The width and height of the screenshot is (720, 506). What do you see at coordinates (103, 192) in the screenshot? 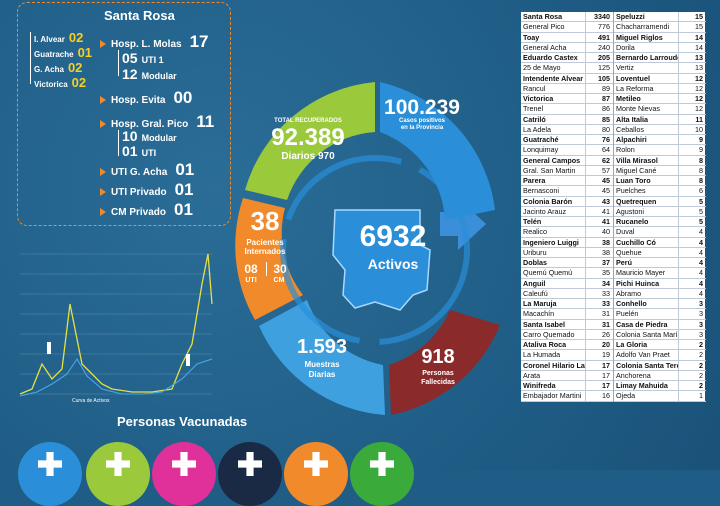
I see `arrow-icon` at bounding box center [103, 192].